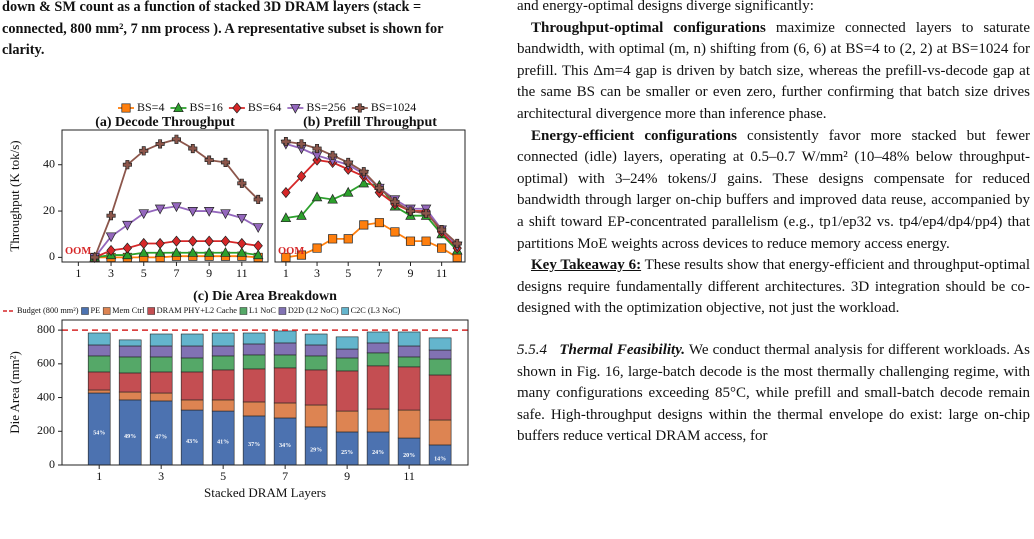 This screenshot has height=539, width=1034. I want to click on pe-share-label: 43%, so click(192, 442).